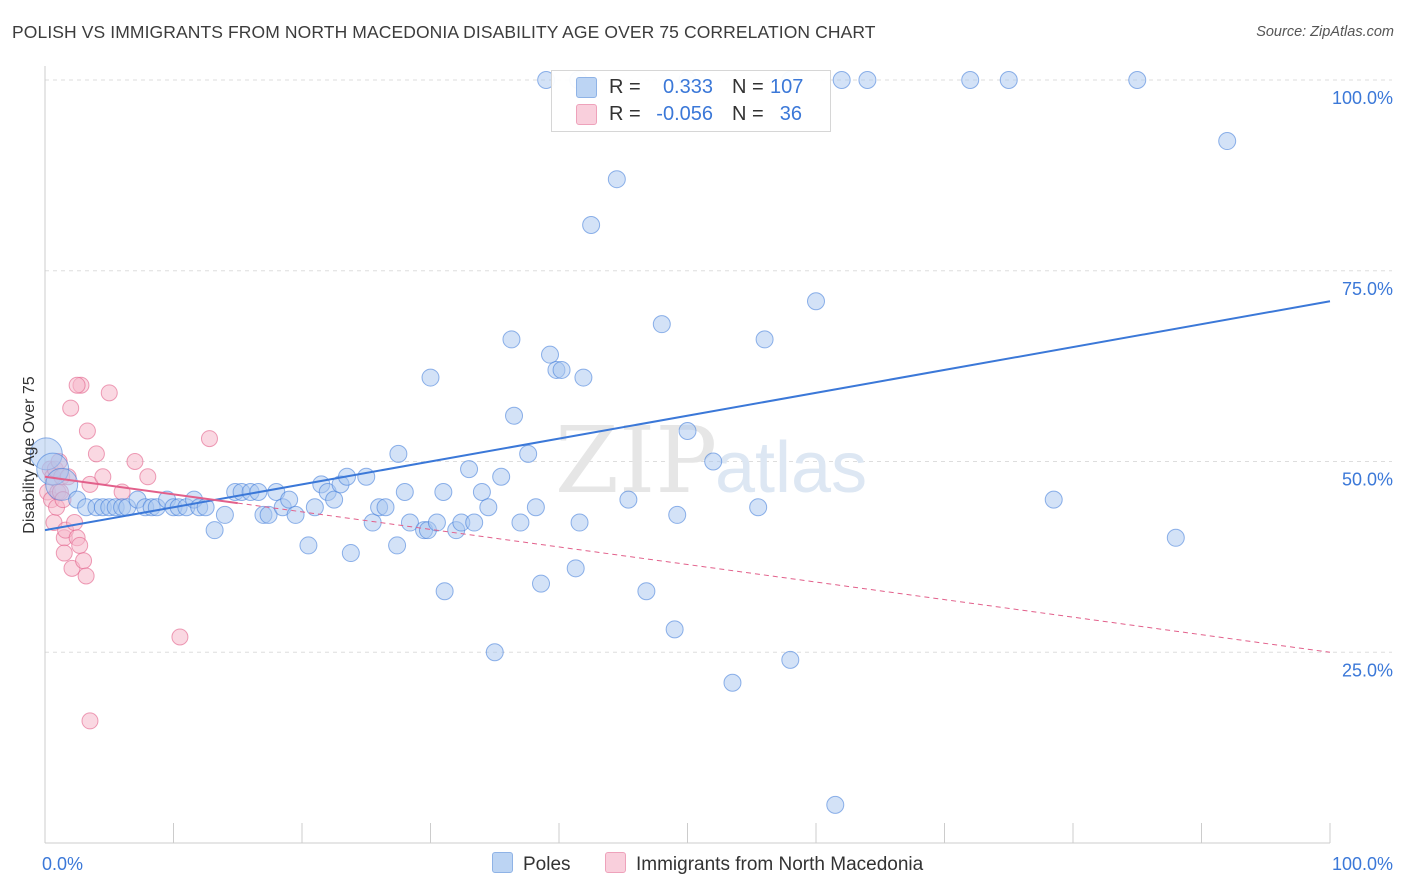  Describe the element at coordinates (1325, 32) in the screenshot. I see `source-label: Source: ZipAtlas.com` at that location.